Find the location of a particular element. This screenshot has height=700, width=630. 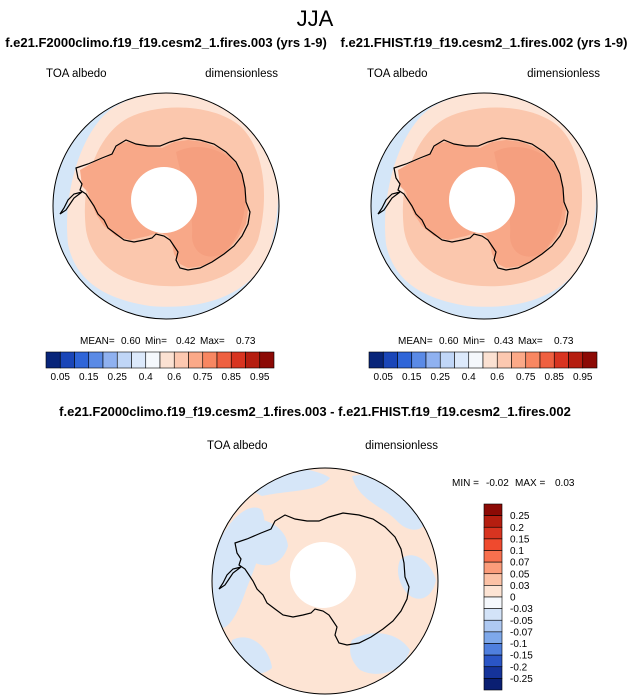

panel-2-colorbar-tick-label: 0.4 is located at coordinates (469, 377).